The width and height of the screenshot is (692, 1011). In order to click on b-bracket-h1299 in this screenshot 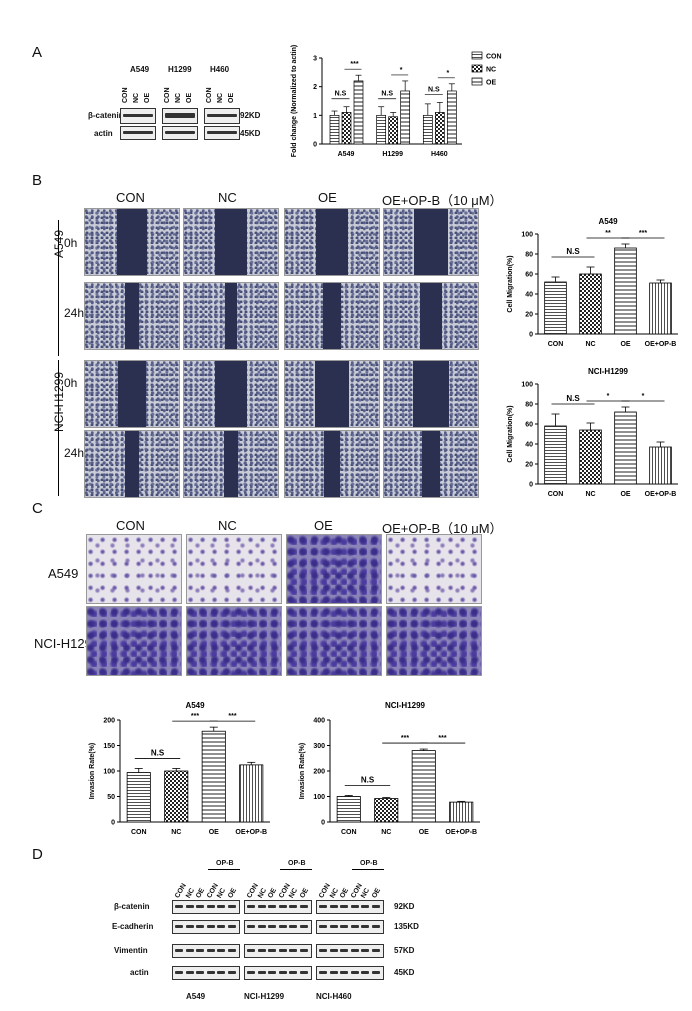, I will do `click(58, 428)`.